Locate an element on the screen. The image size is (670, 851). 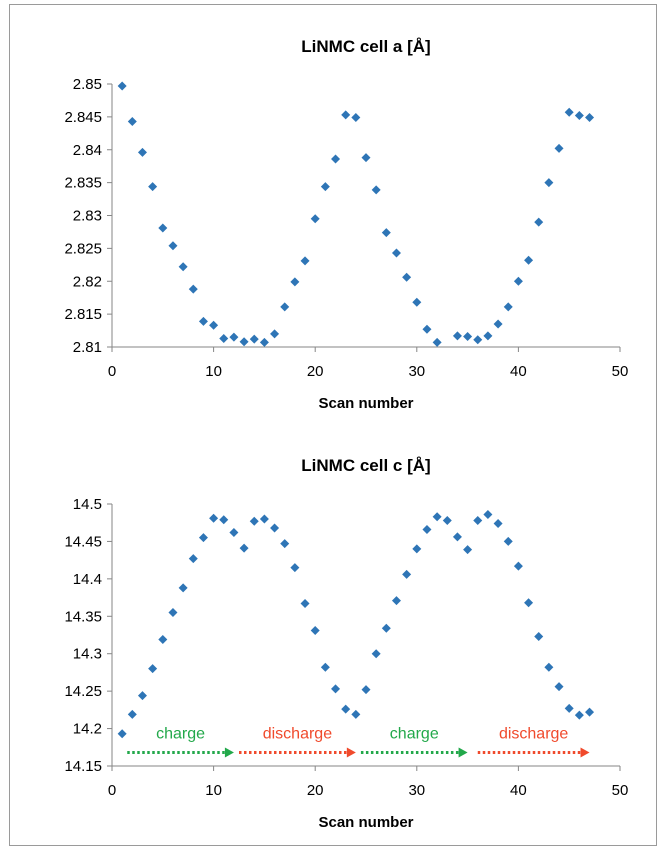
y-tick-label: 14.35 is located at coordinates (83, 616).